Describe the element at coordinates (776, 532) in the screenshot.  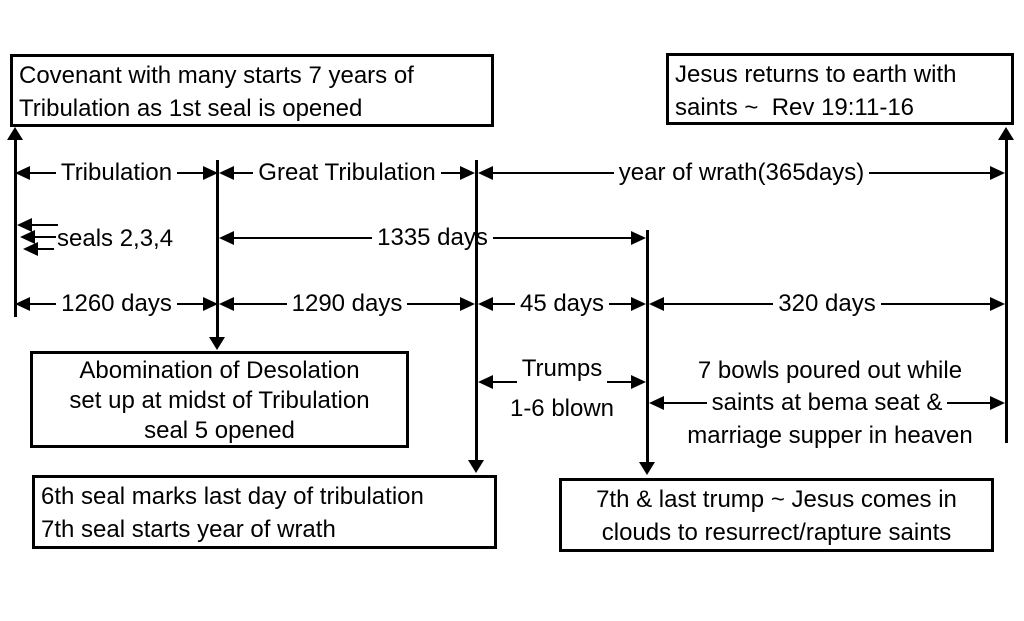
I see `seventh-trump-box-line2: clouds to resurrect/rapture saints` at that location.